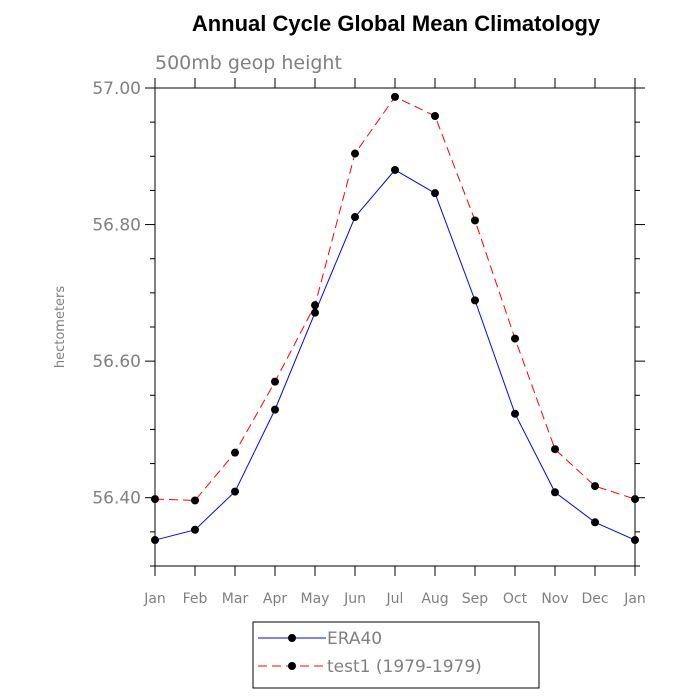 This screenshot has height=700, width=700. Describe the element at coordinates (116, 499) in the screenshot. I see `y-tick-label: 56.40` at that location.